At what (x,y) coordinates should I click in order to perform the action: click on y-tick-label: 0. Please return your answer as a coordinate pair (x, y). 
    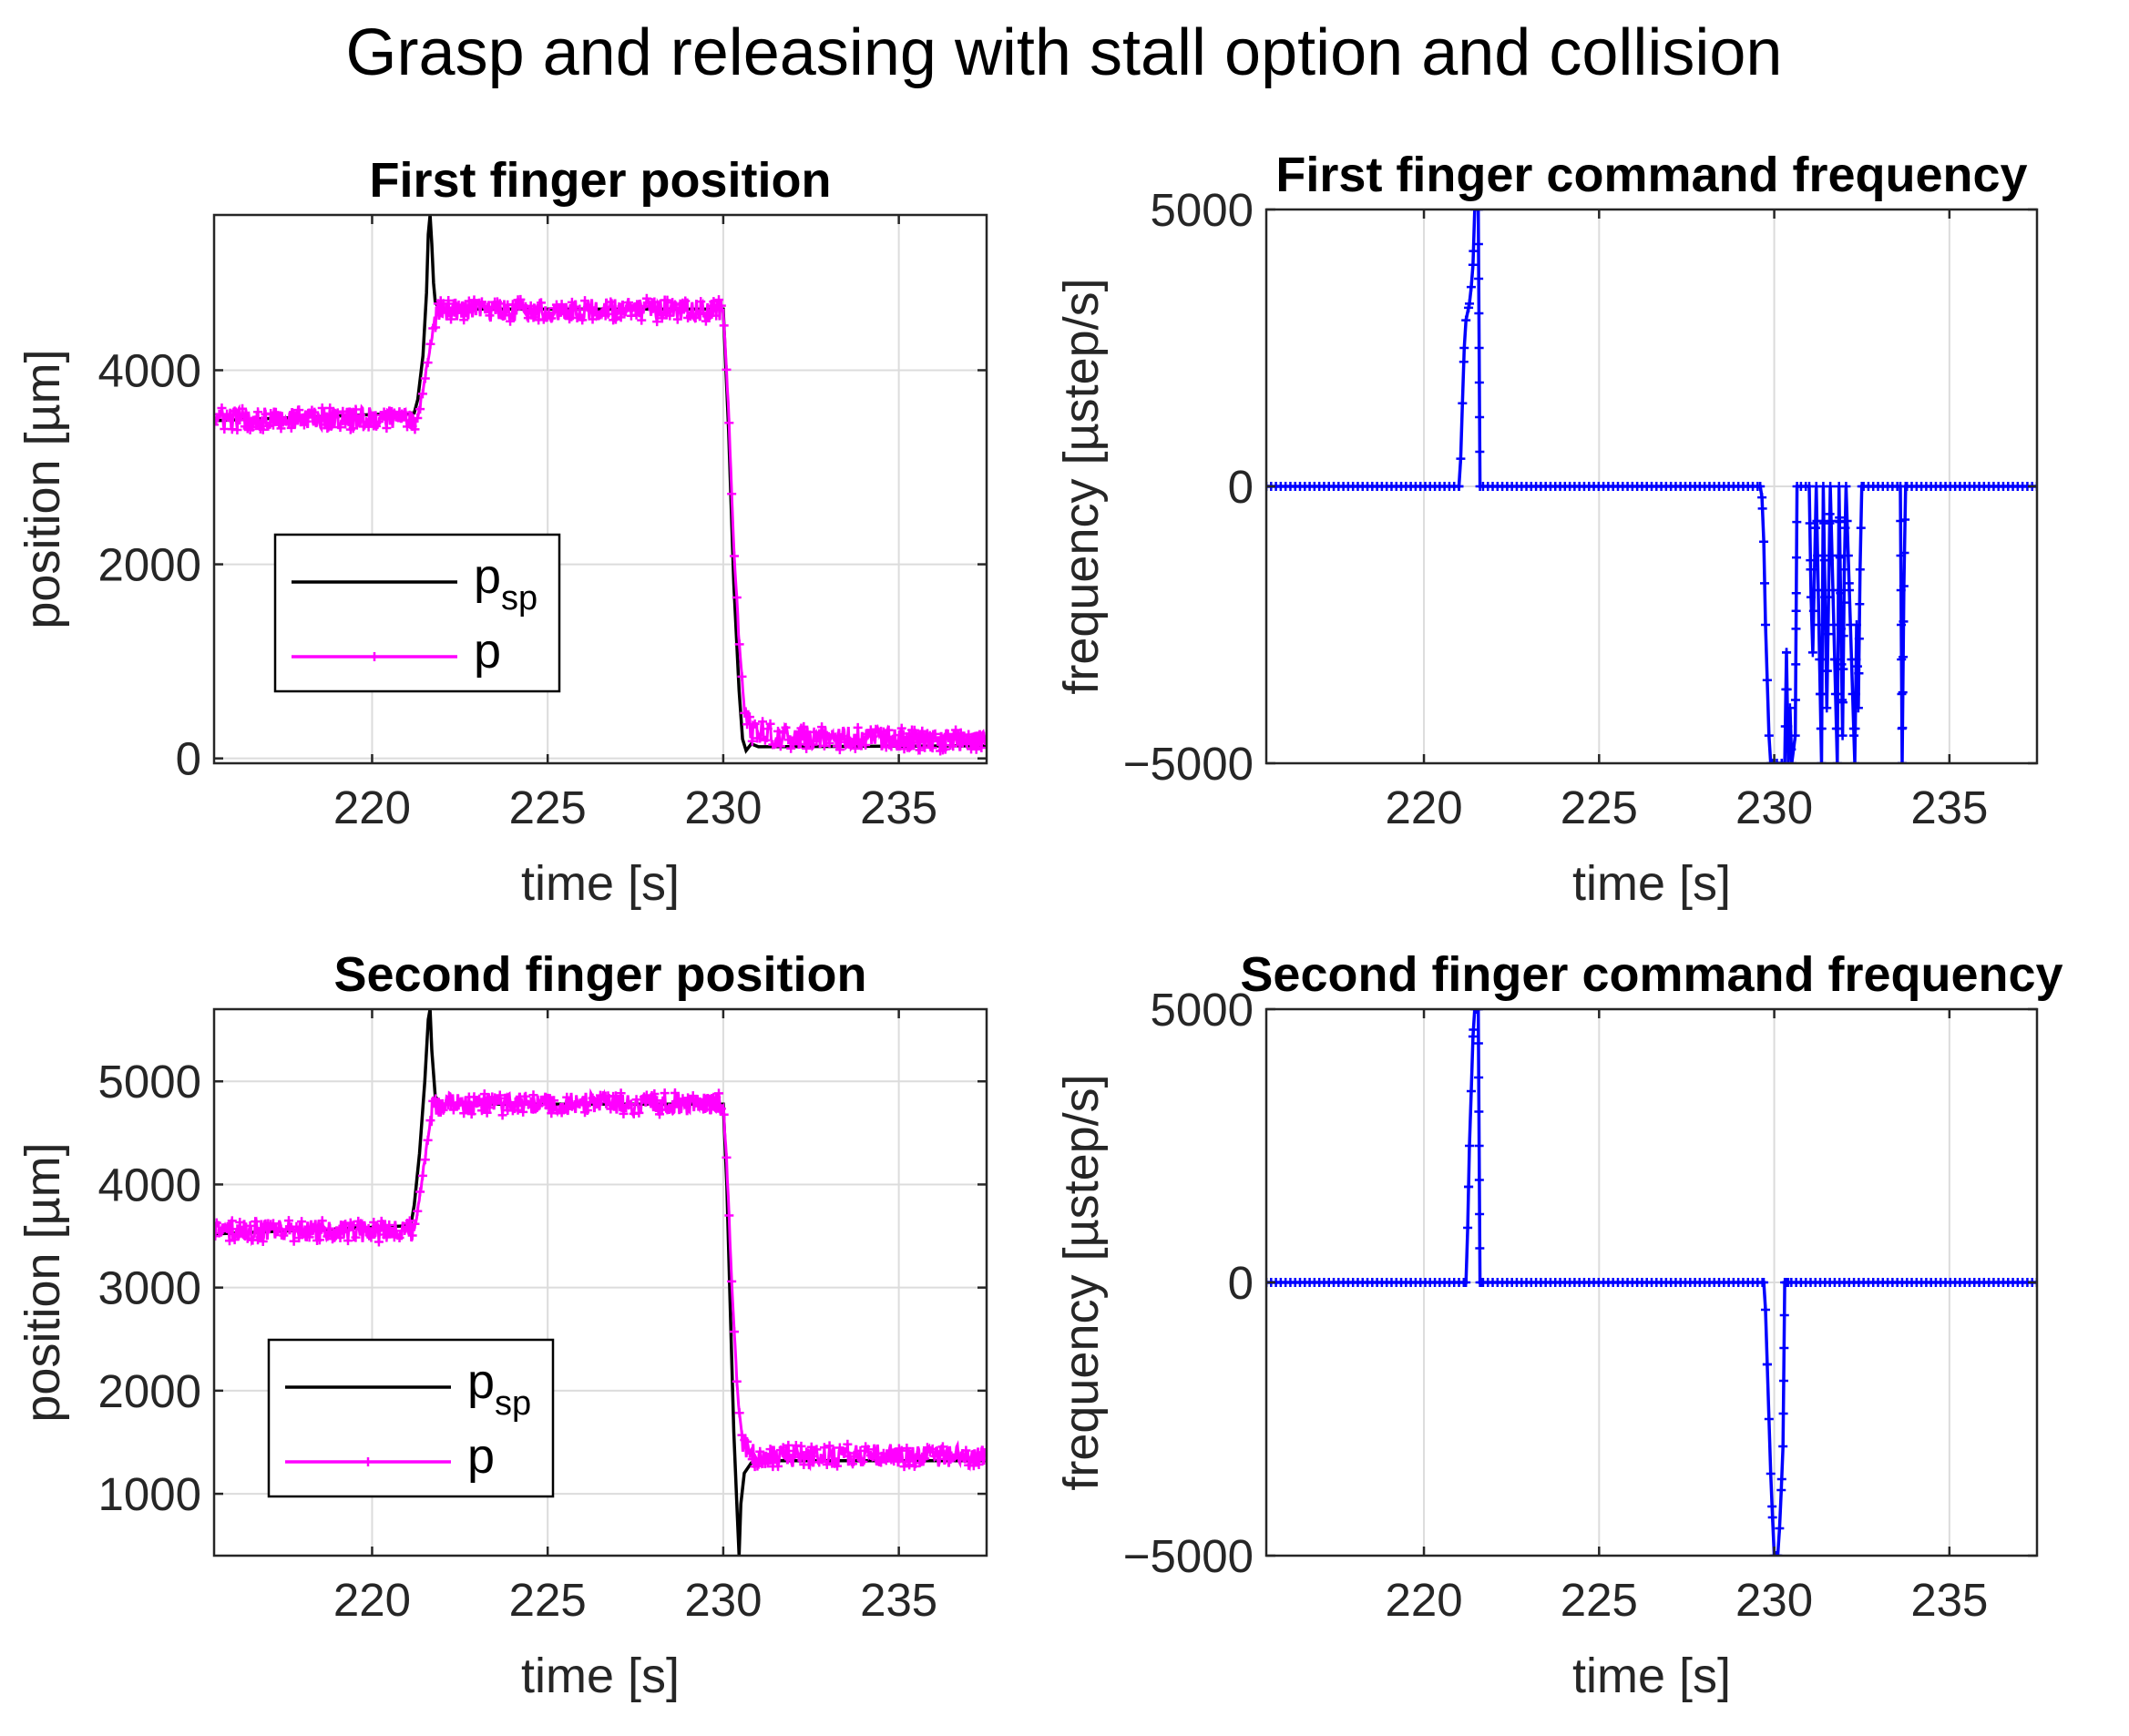
    Looking at the image, I should click on (1241, 487).